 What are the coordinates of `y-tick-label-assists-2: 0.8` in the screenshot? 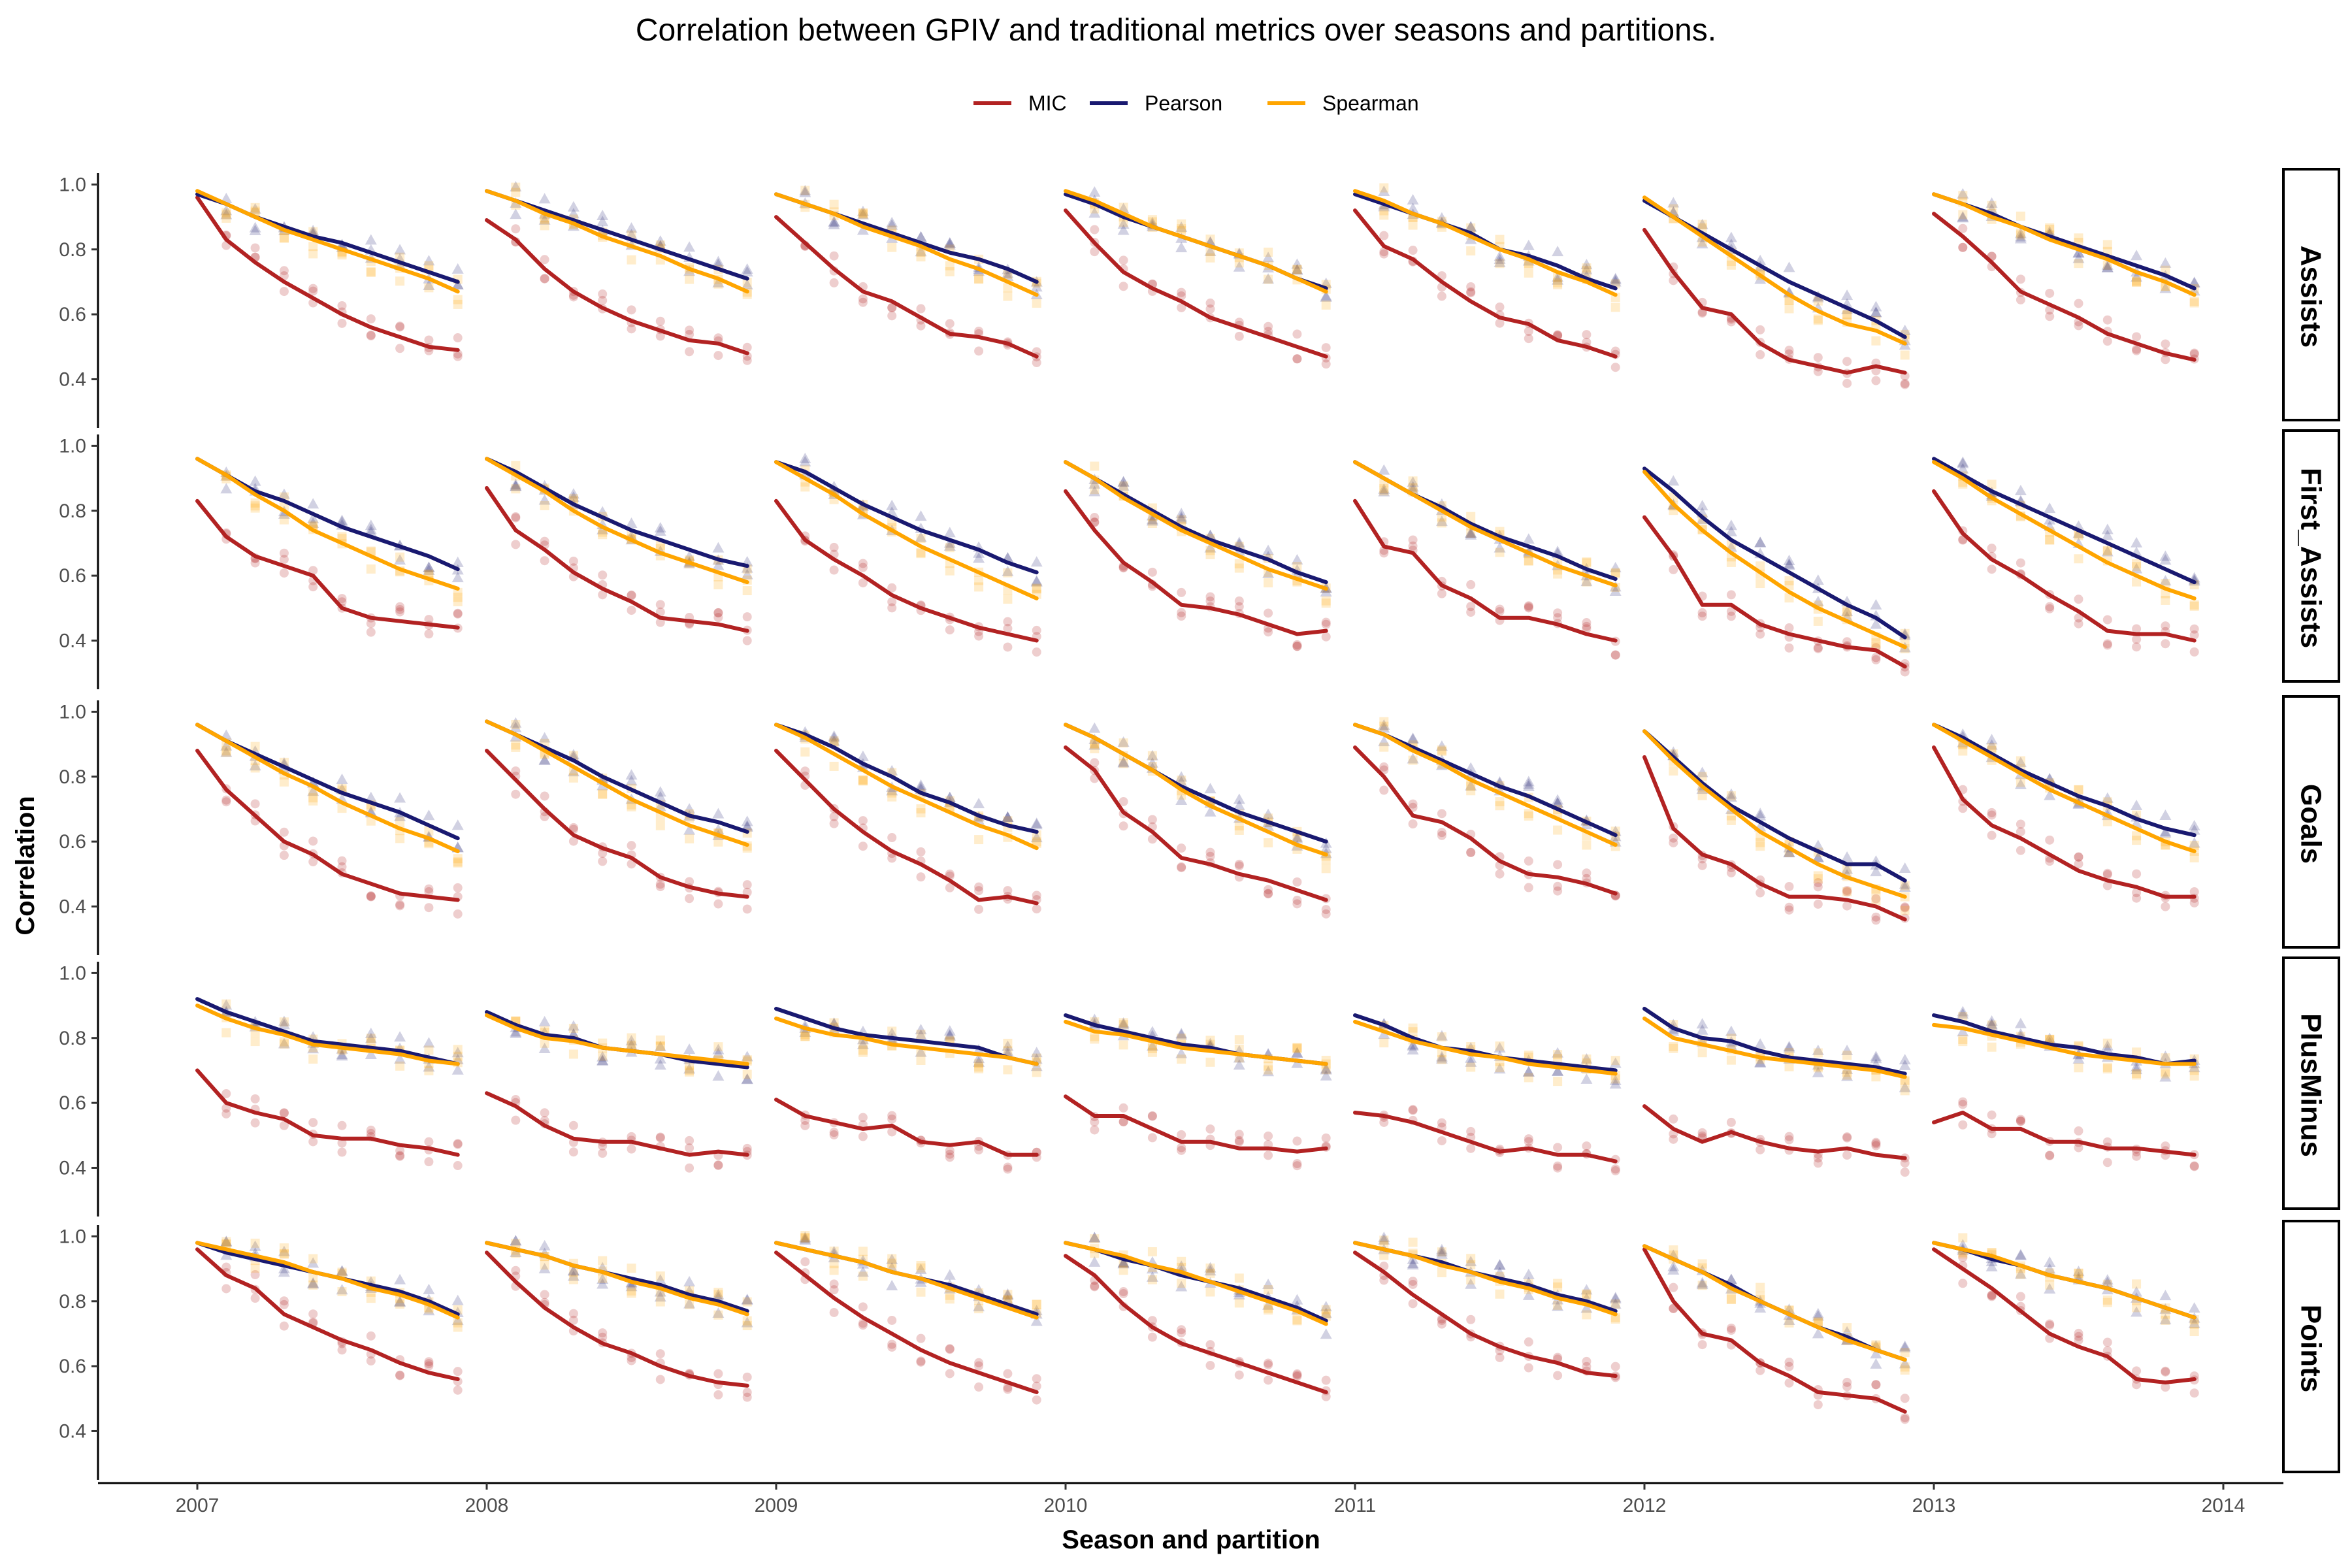 It's located at (72, 250).